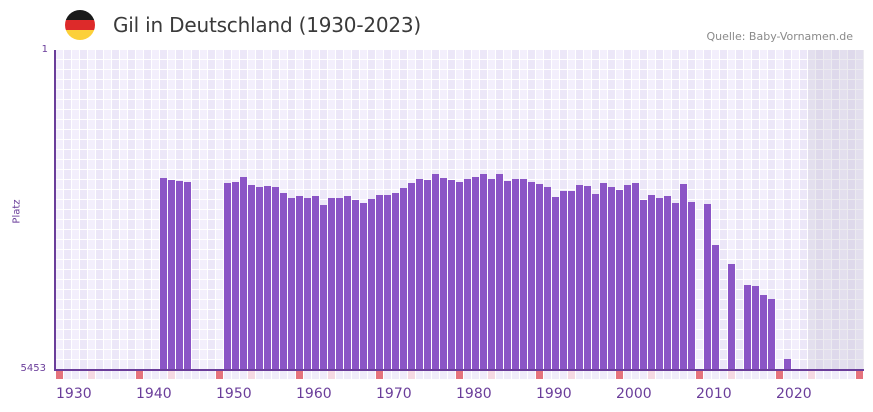 The image size is (873, 412). Describe the element at coordinates (267, 278) in the screenshot. I see `bar-1956` at that location.